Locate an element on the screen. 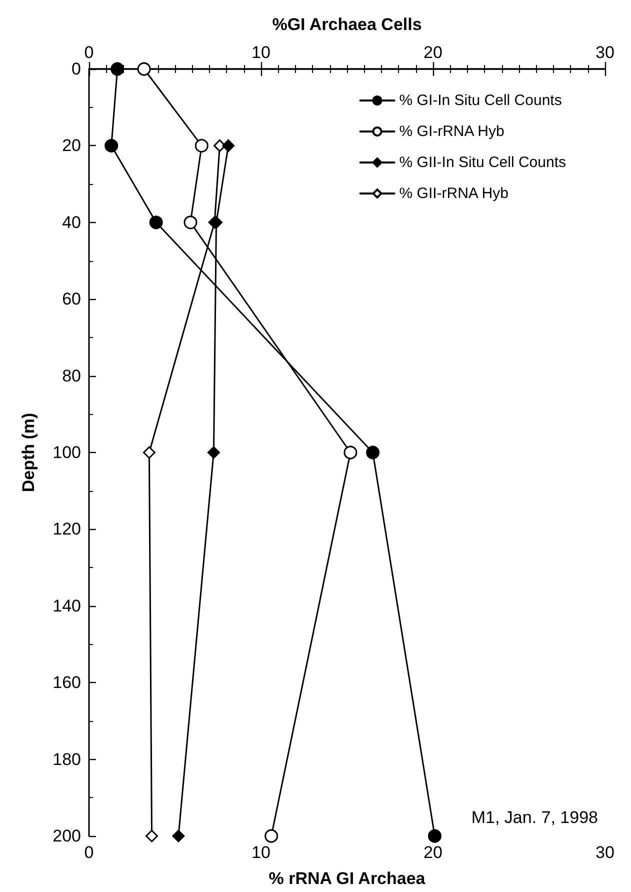 This screenshot has height=892, width=631. y-tick-label: 120 is located at coordinates (66, 529).